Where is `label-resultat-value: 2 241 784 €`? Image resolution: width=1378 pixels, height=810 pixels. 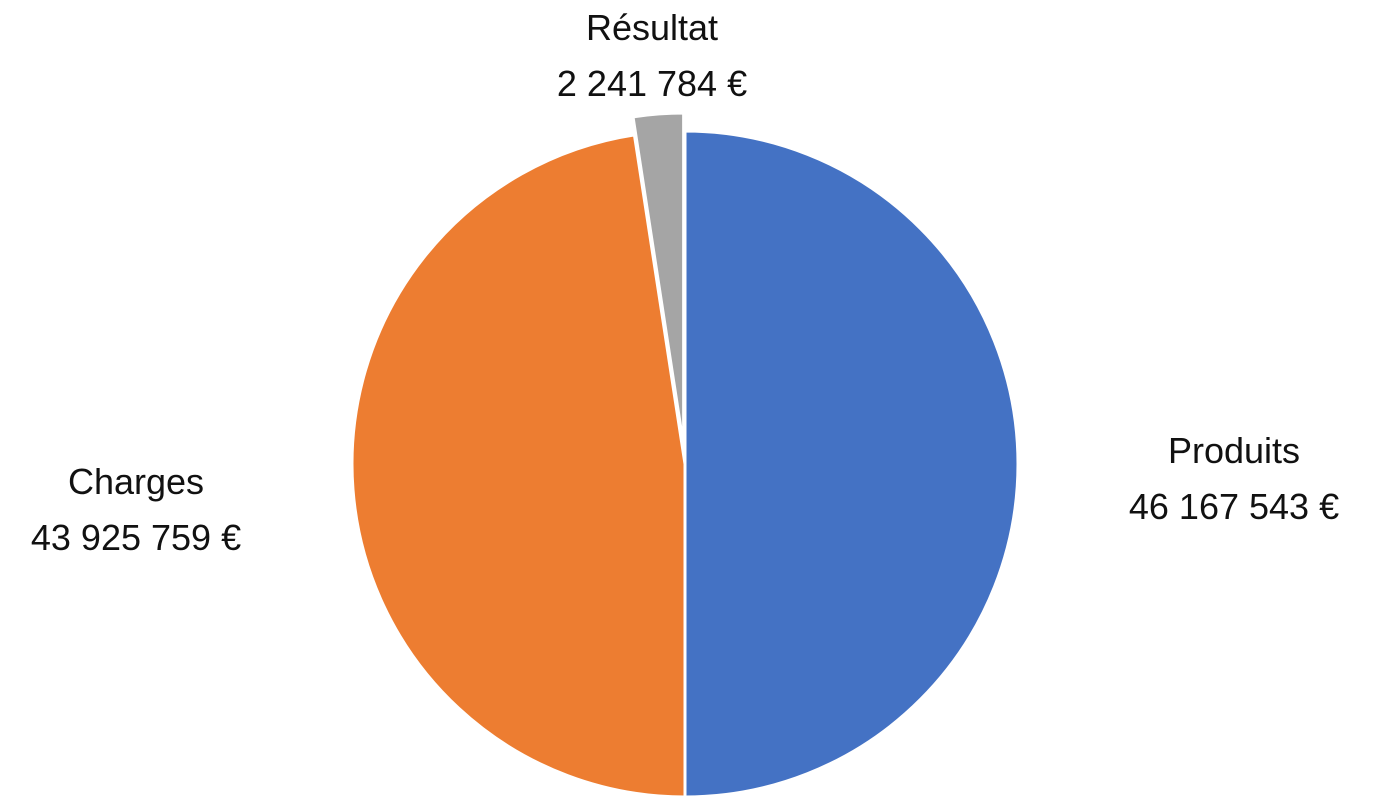 label-resultat-value: 2 241 784 € is located at coordinates (652, 83).